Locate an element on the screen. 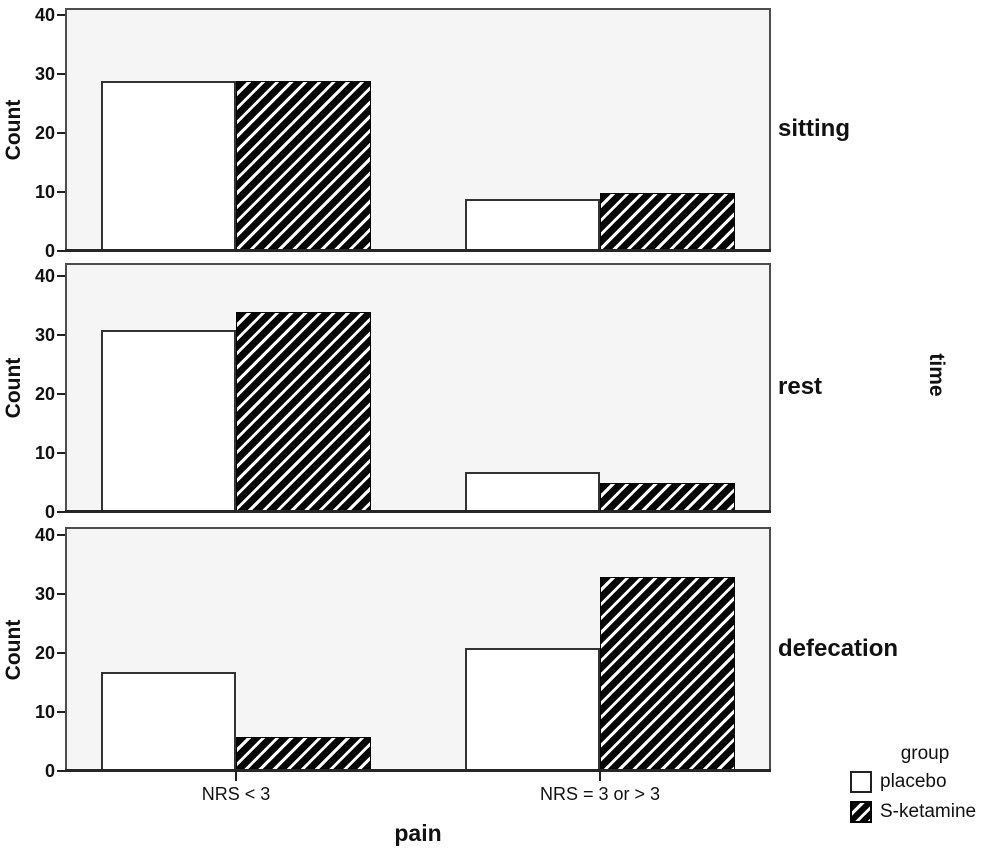 This screenshot has height=855, width=1001. x-axis-line-rest is located at coordinates (418, 511).